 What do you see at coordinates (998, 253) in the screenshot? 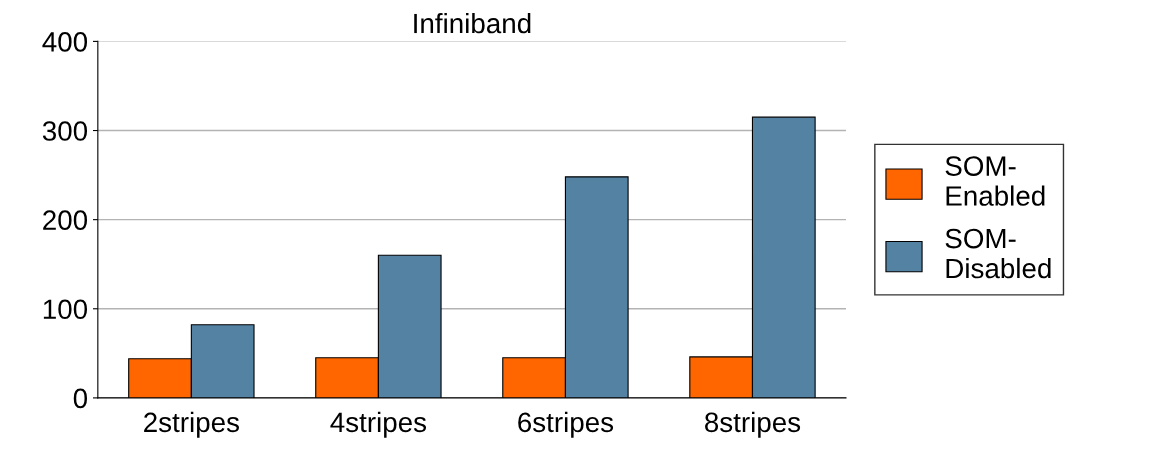
I see `legend-label: SOM- Disabled` at bounding box center [998, 253].